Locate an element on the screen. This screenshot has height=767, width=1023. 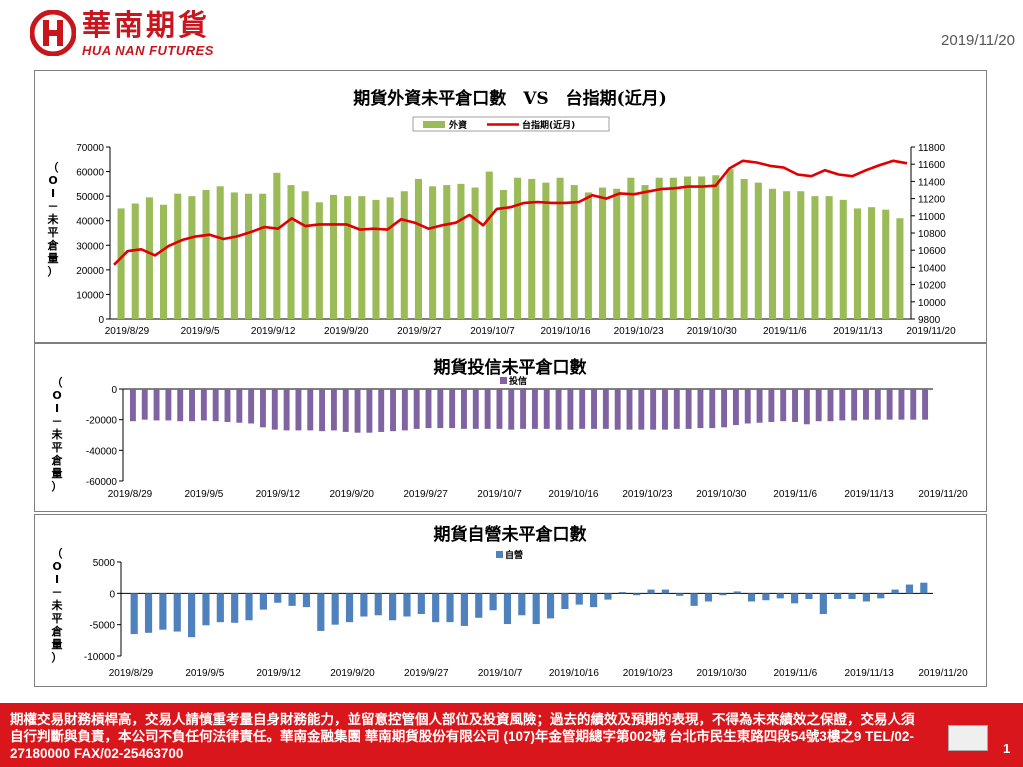
y-tick-label: 50000 is located at coordinates (90, 197).